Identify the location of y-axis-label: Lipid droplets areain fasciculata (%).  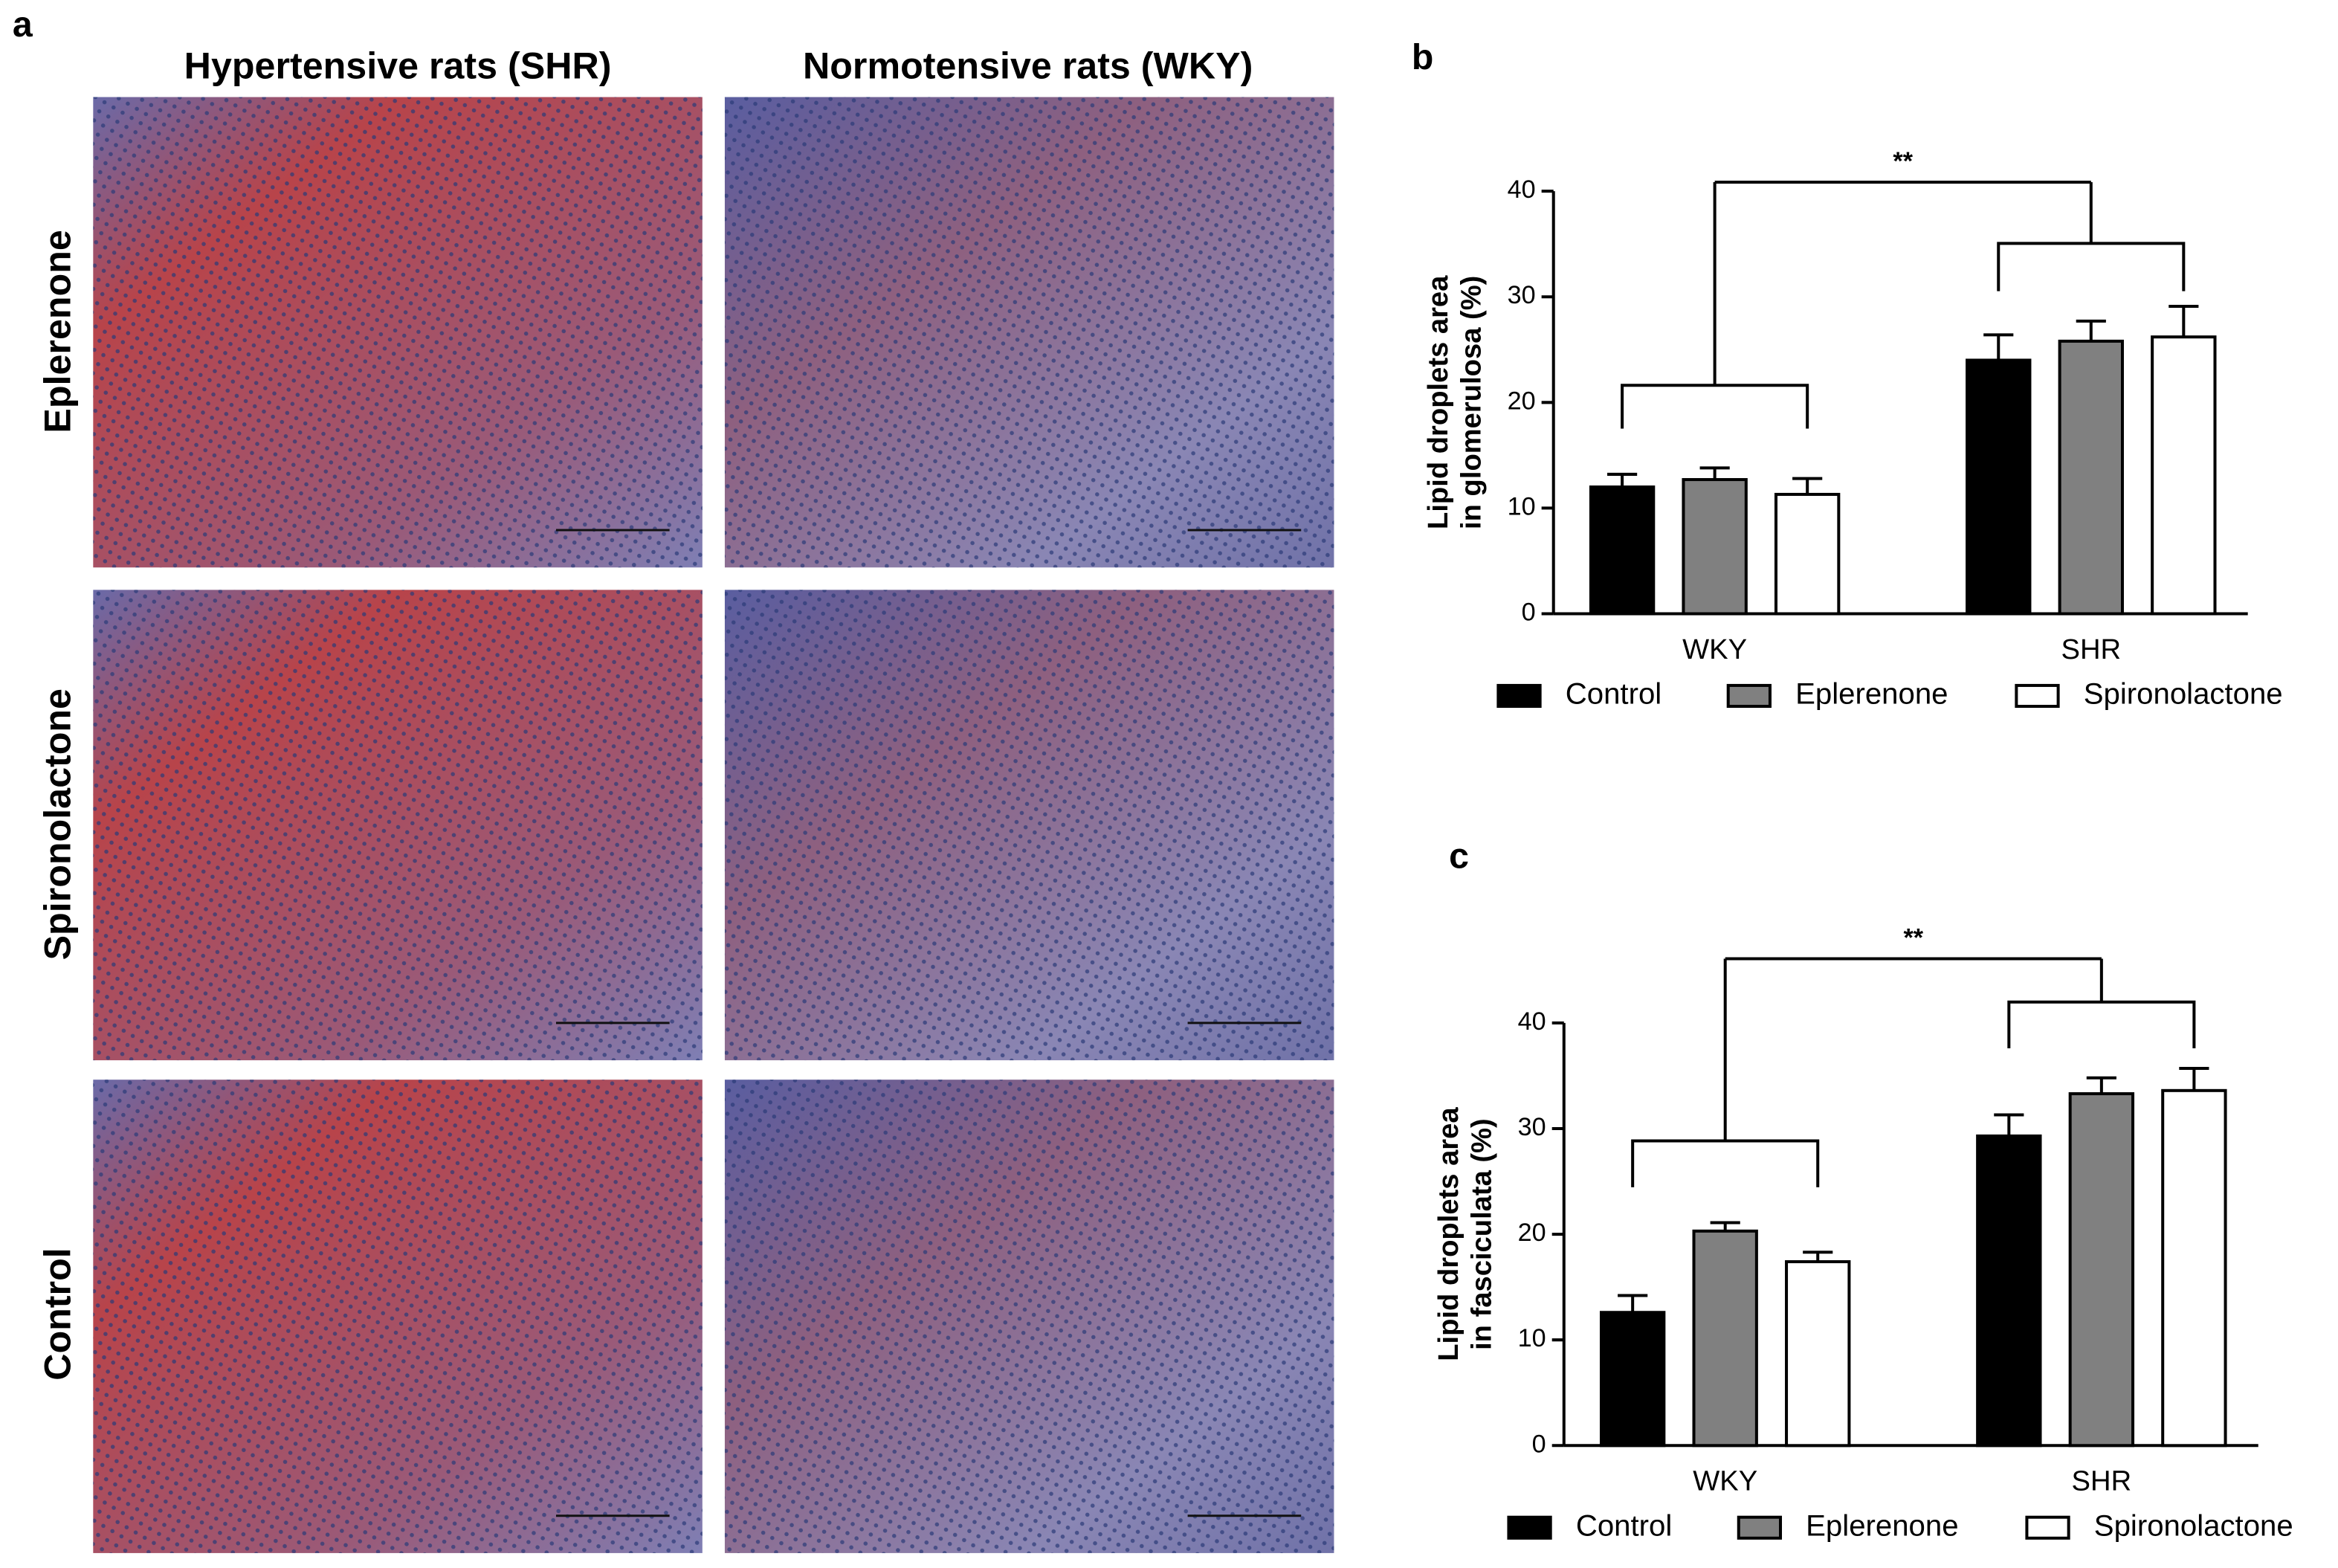
(1465, 1234).